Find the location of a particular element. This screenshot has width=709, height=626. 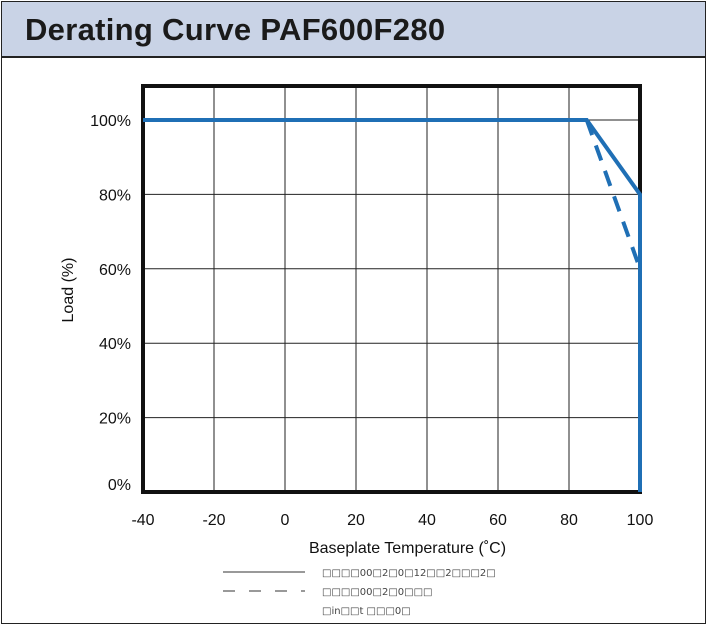

legend-label: □□□□00□2□0□12□□2□□□2□ is located at coordinates (409, 573).